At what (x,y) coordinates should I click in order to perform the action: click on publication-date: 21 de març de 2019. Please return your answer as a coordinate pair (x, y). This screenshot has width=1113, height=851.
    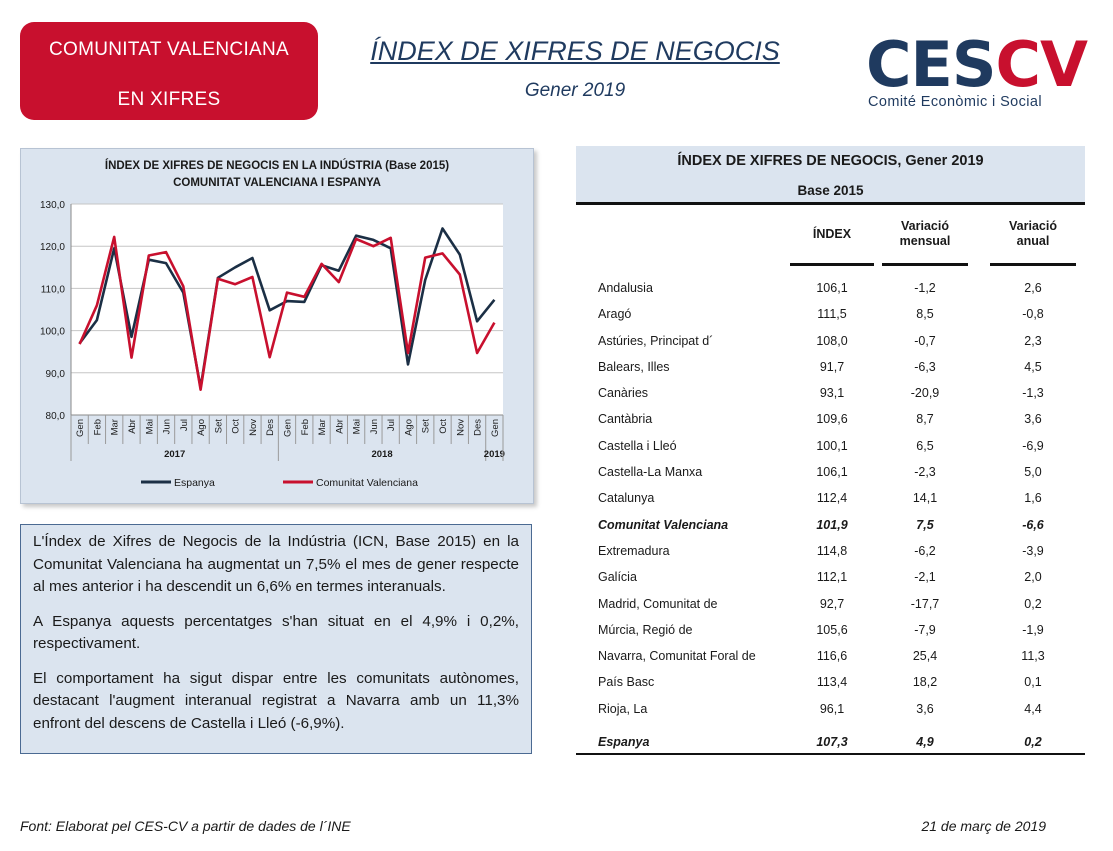
    Looking at the image, I should click on (983, 826).